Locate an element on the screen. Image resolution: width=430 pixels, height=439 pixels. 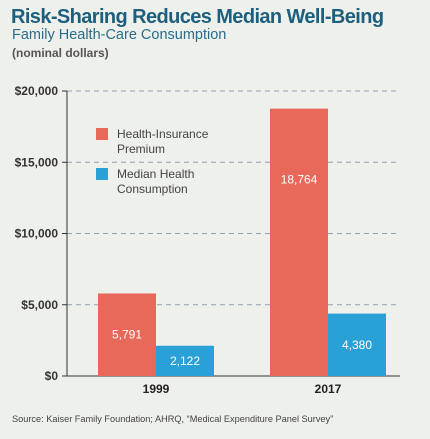
legend-label: Health-Insurance is located at coordinates (163, 134).